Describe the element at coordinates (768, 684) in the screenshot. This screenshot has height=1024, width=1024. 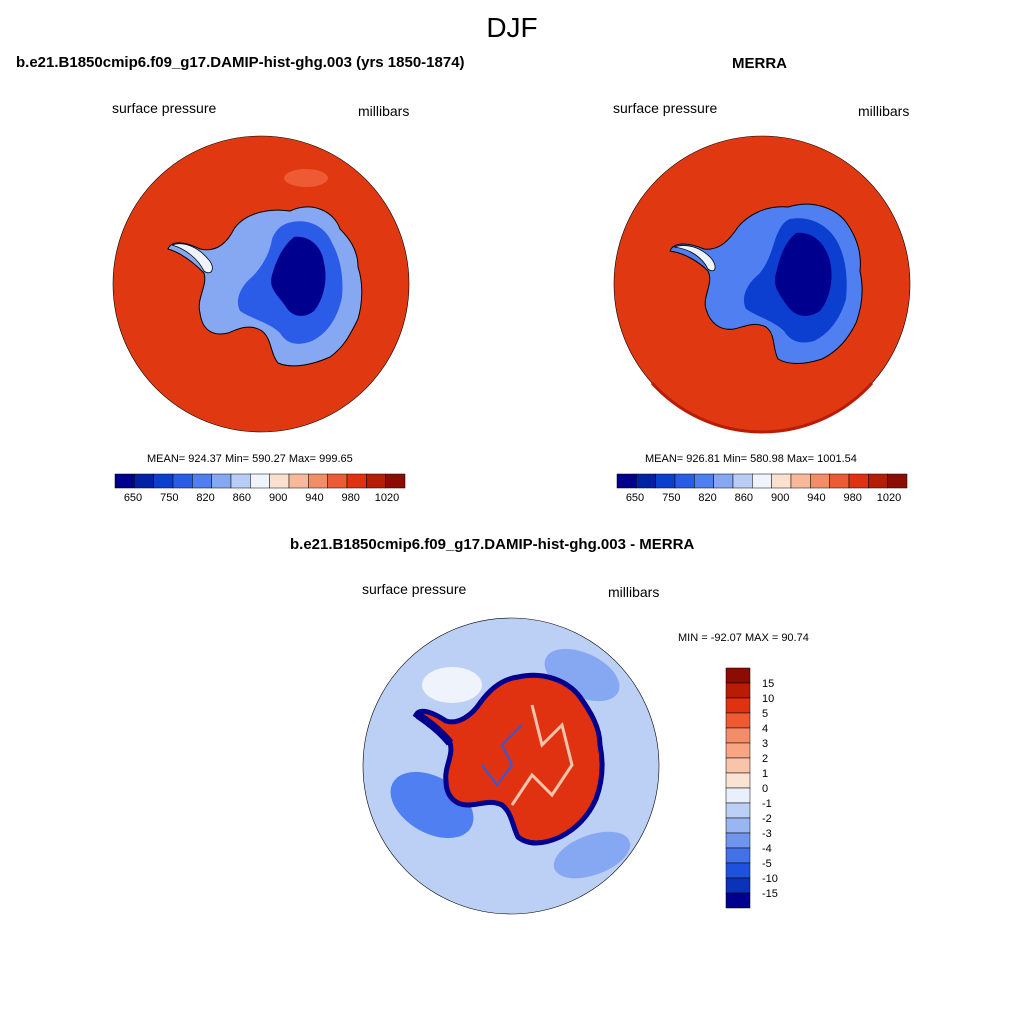
I see `panel3-colorbar-tick-label: 15` at that location.